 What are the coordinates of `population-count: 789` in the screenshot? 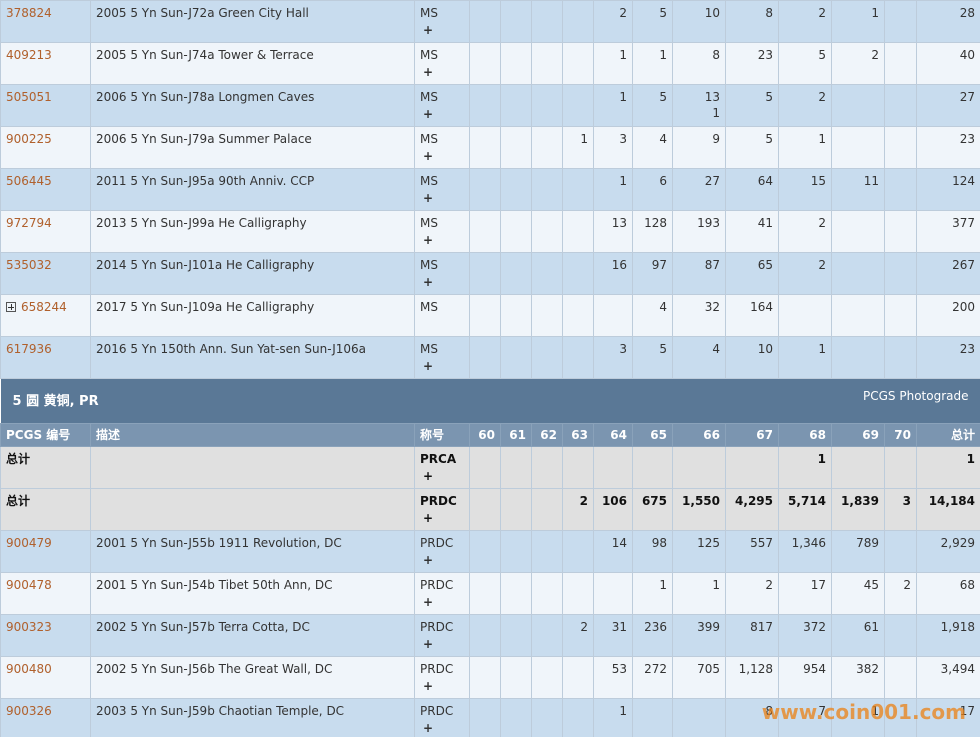 It's located at (867, 543).